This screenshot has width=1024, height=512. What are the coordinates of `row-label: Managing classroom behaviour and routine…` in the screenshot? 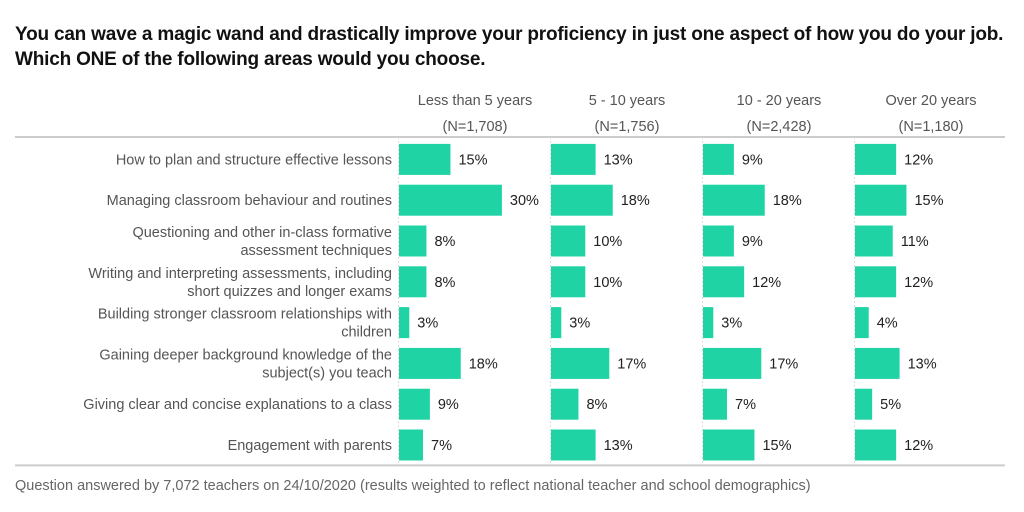 It's located at (249, 201).